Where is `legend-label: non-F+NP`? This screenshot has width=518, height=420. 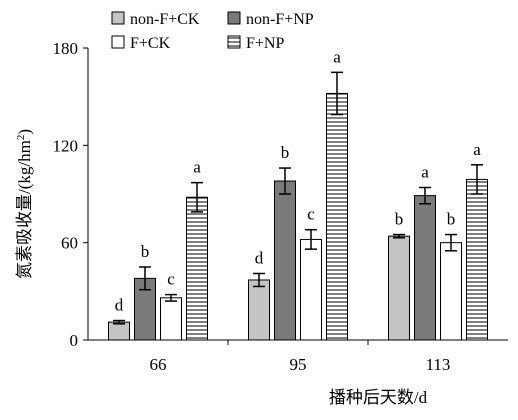
legend-label: non-F+NP is located at coordinates (280, 19).